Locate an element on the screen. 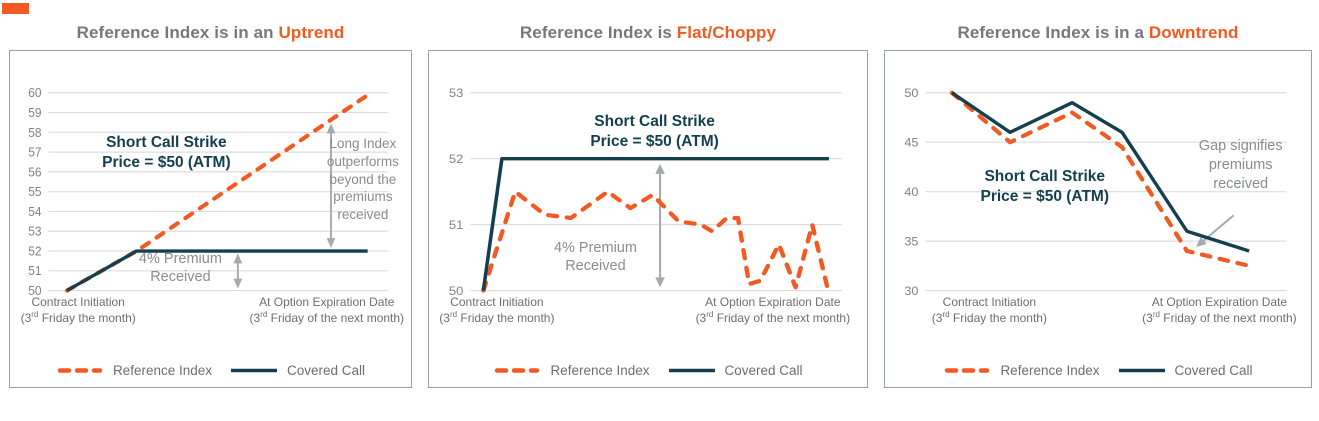 The height and width of the screenshot is (421, 1319). uptrend-chart-canvas: 60 59 58 57 56 55 54 53 52 51 50 is located at coordinates (208, 192).